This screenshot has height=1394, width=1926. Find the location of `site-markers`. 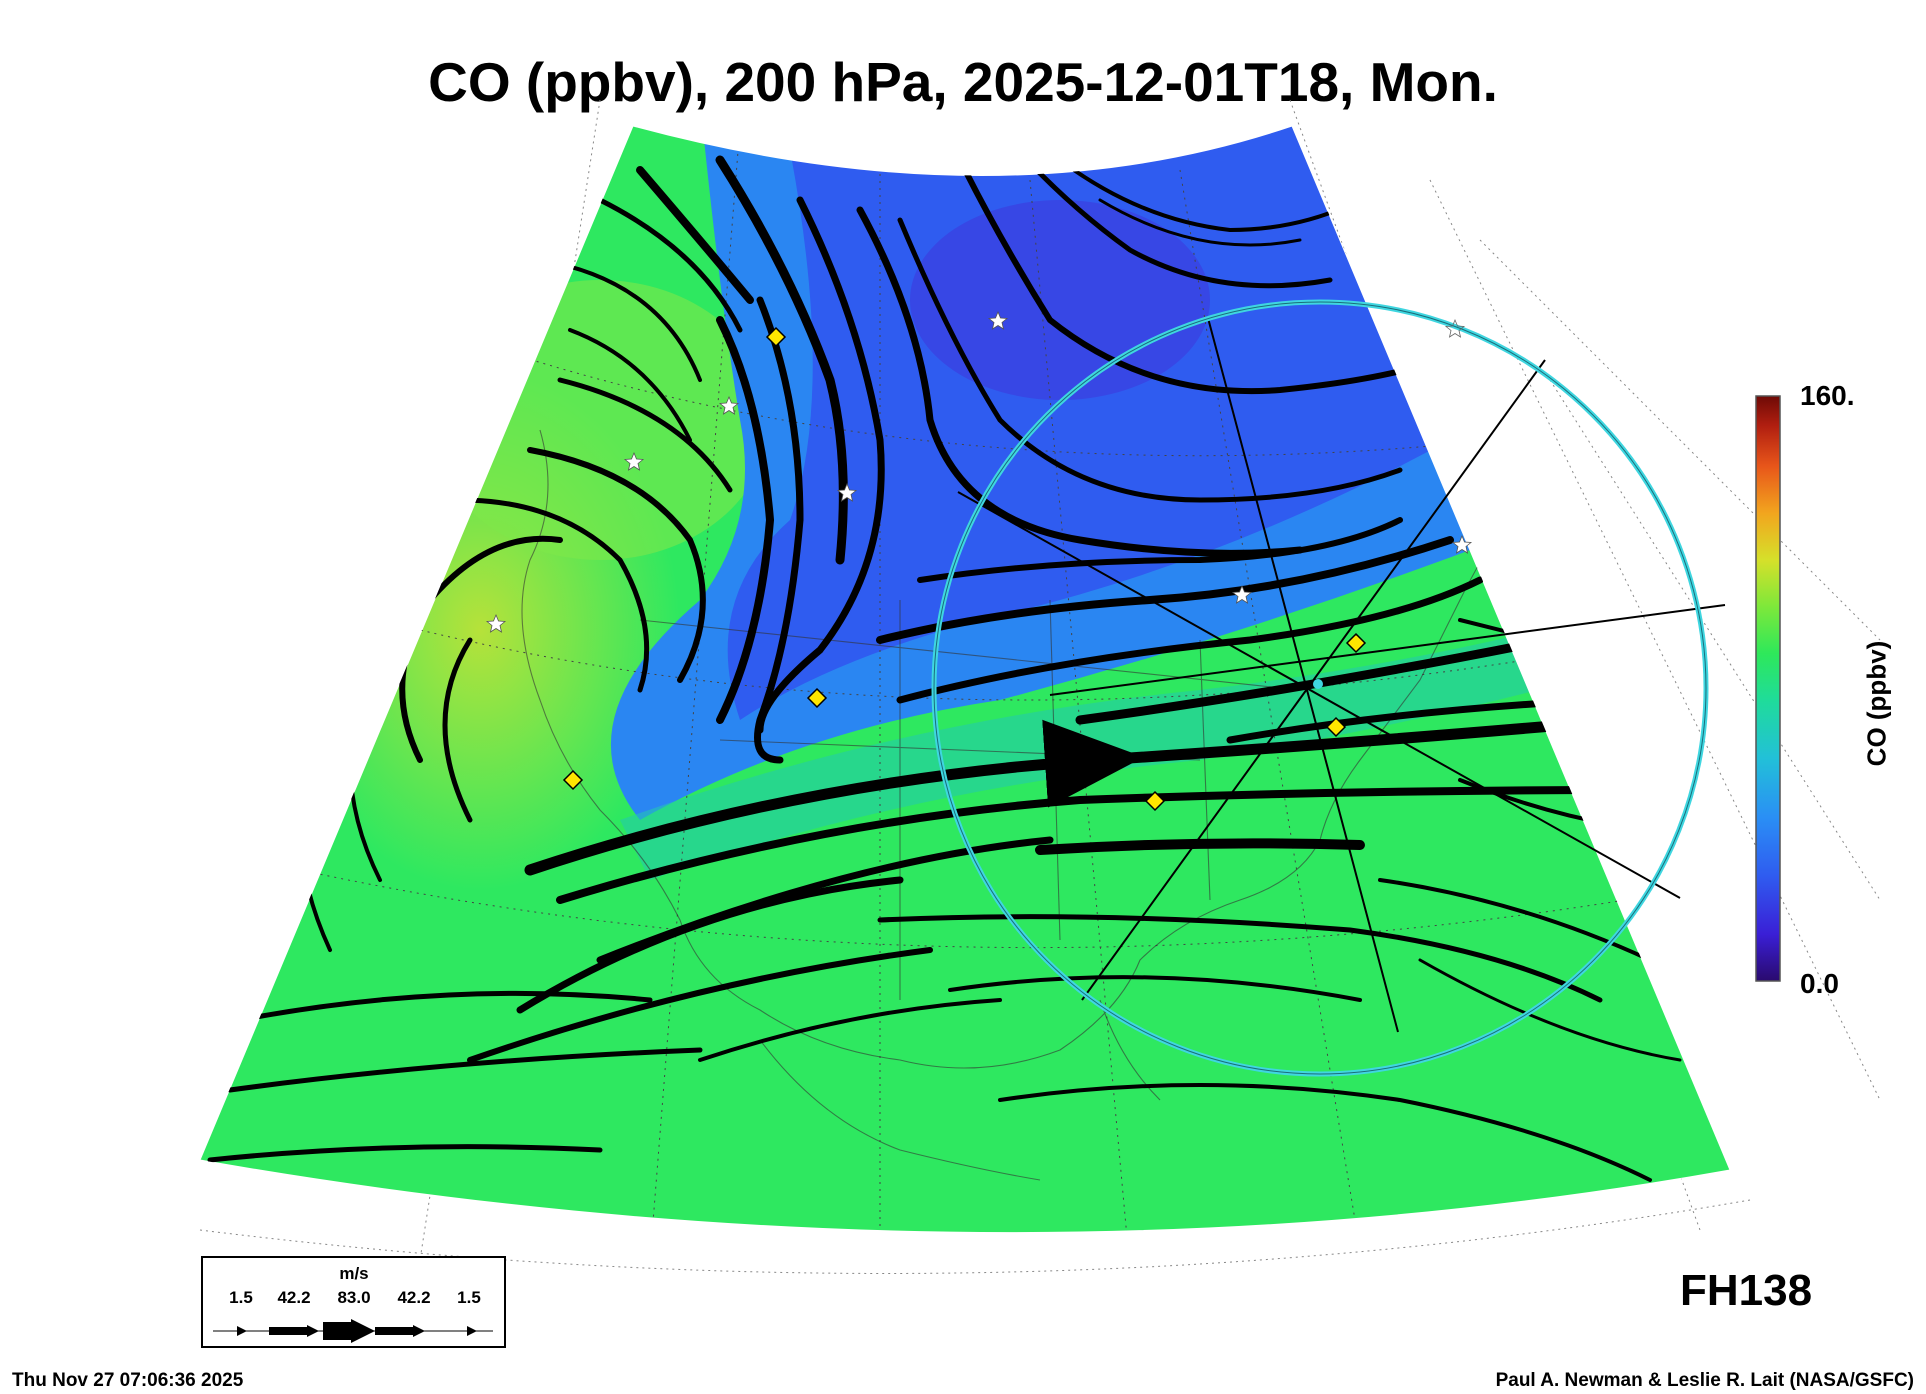

site-markers is located at coordinates (964, 569).